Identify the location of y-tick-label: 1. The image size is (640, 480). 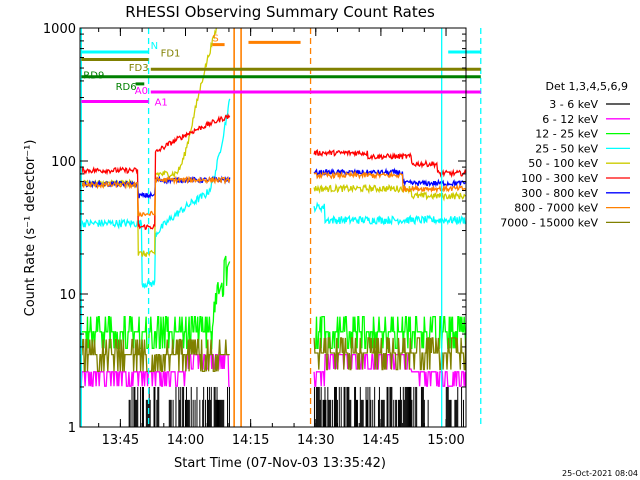
(72, 428).